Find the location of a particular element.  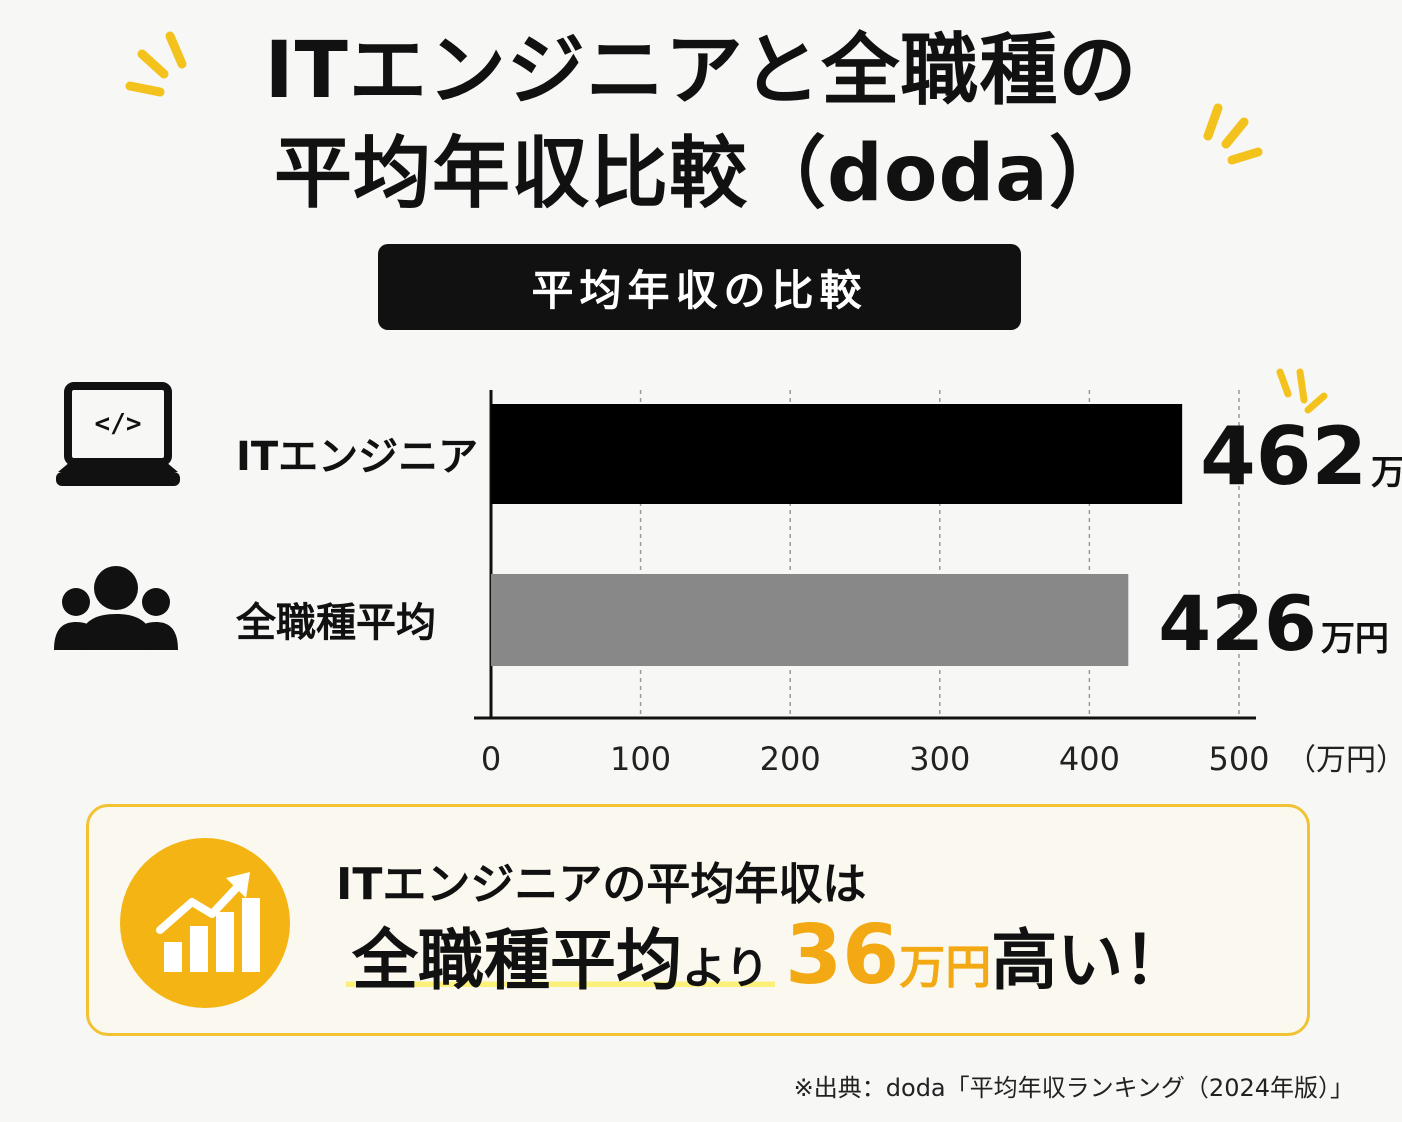

burst-right-decoration is located at coordinates (1233, 134).